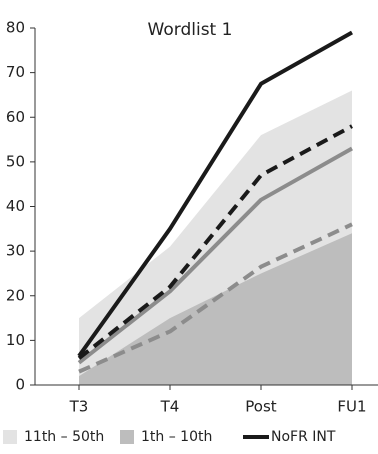  I want to click on y-tick-label: 20, so click(15, 295).